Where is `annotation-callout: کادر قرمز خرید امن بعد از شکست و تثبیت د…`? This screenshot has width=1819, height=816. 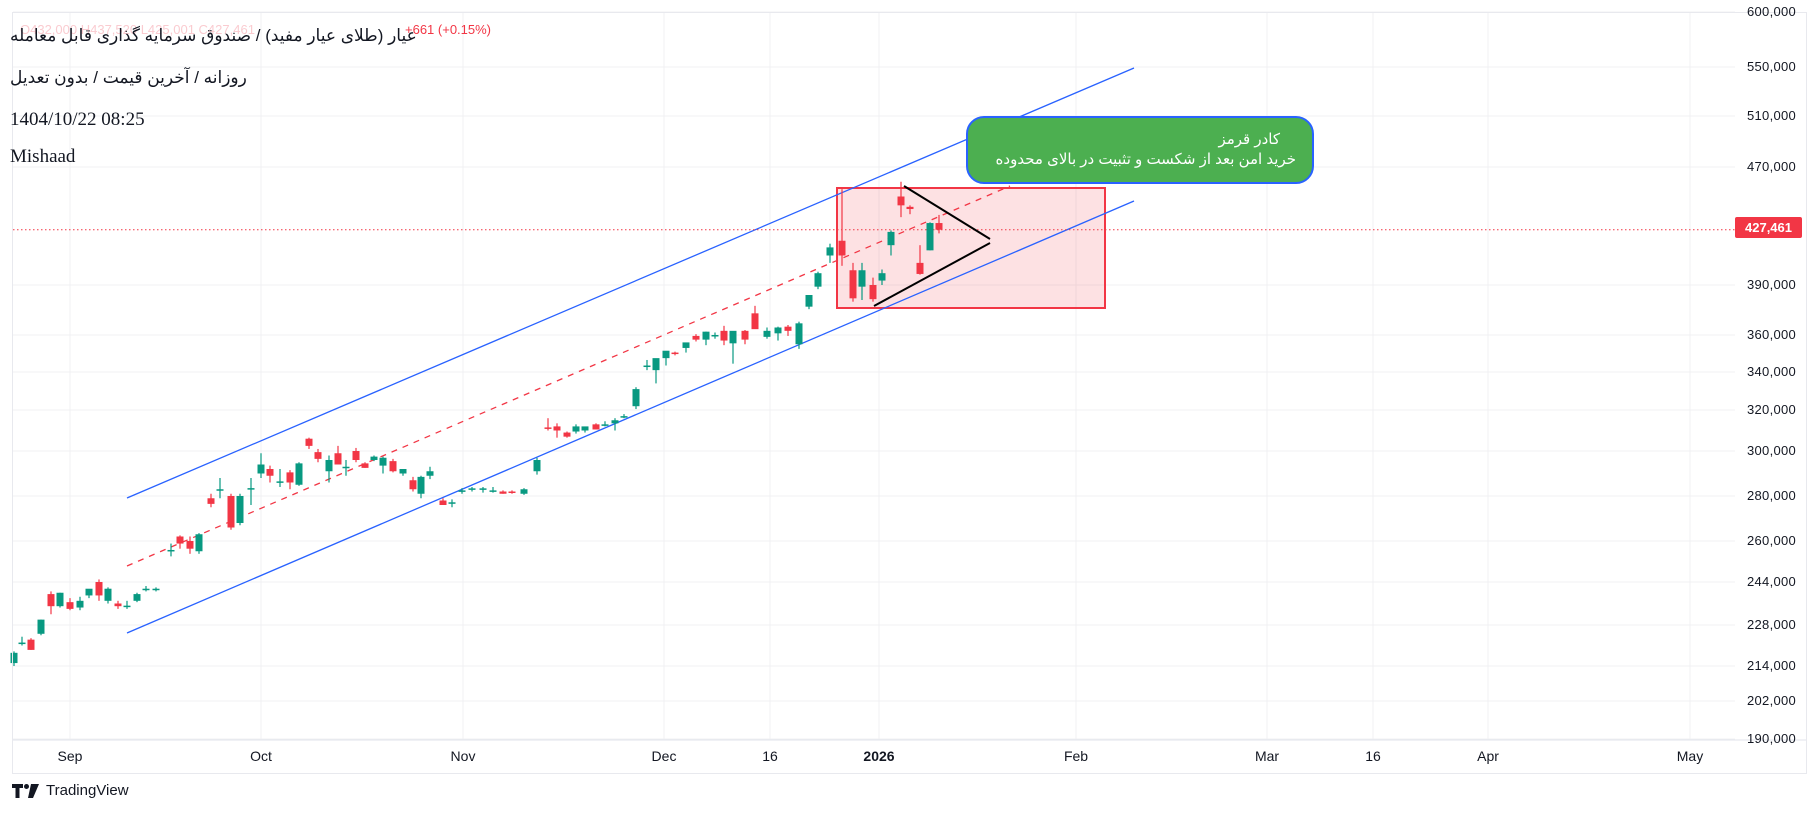 annotation-callout: کادر قرمز خرید امن بعد از شکست و تثبیت د… is located at coordinates (1140, 150).